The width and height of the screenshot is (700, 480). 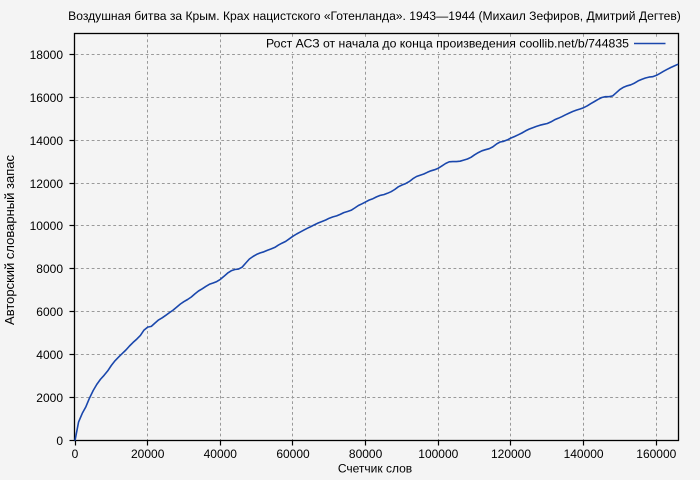 I want to click on svg-text: 4000, so click(x=49, y=355).